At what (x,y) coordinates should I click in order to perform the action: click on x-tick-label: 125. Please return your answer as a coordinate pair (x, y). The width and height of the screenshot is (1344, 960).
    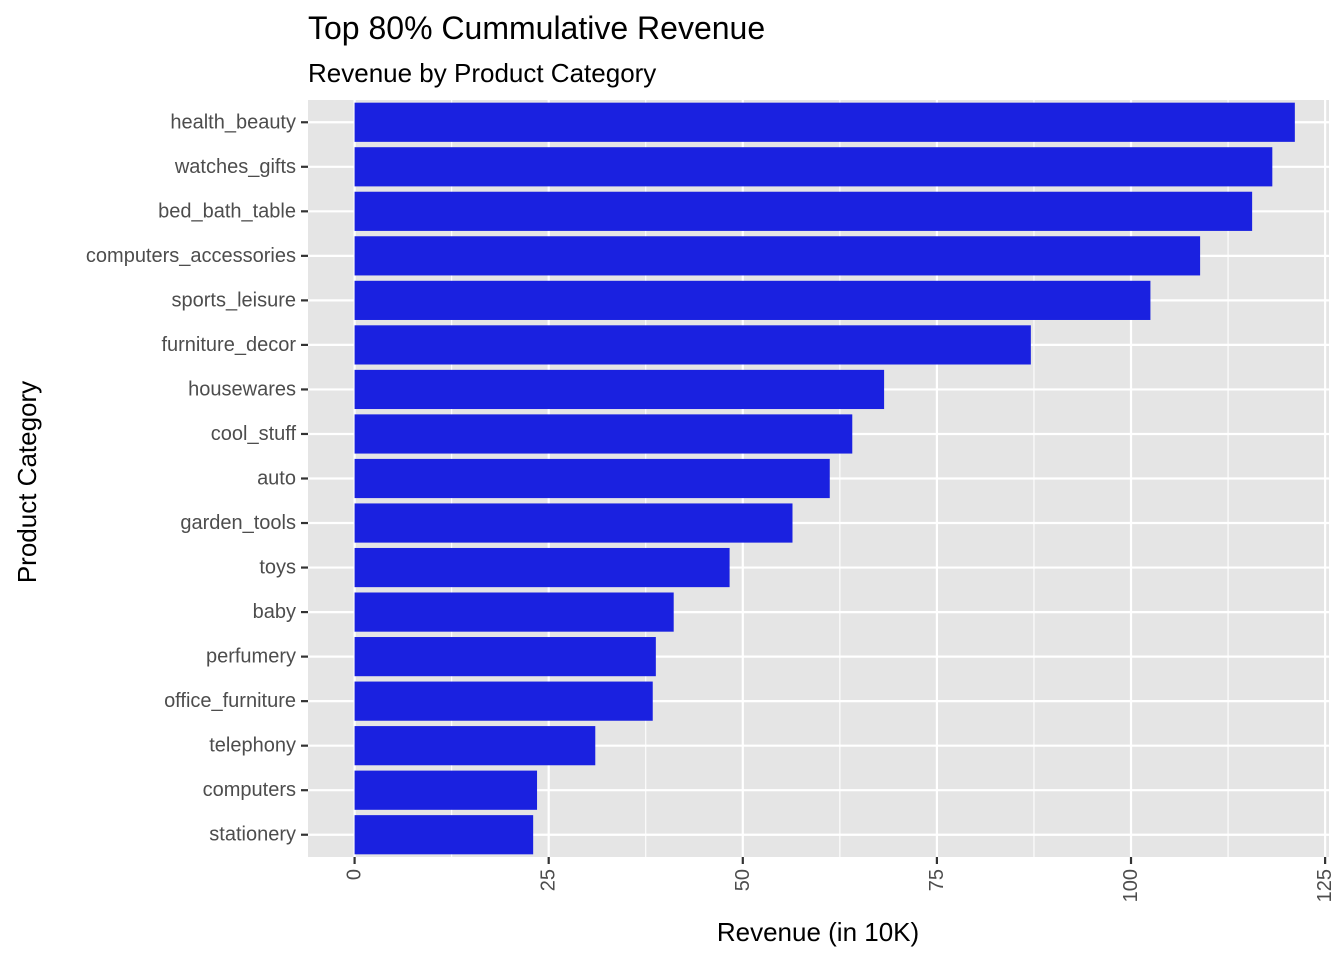
    Looking at the image, I should click on (1325, 885).